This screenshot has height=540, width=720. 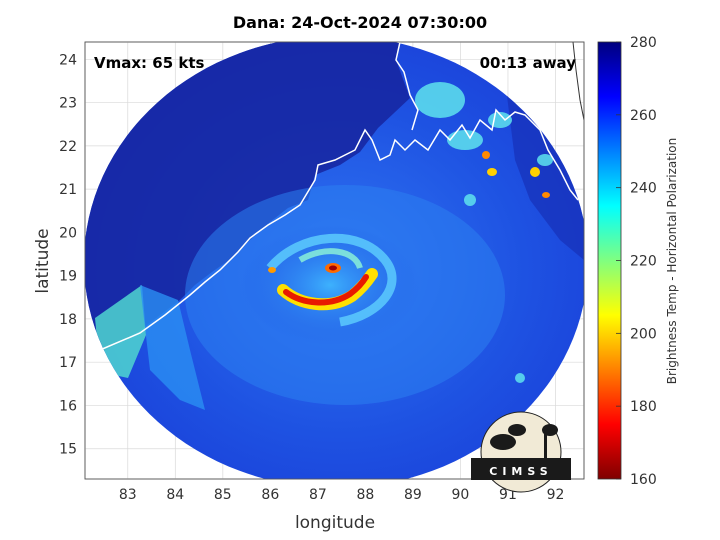 What do you see at coordinates (516, 174) in the screenshot?
I see `northeast-hot-cells` at bounding box center [516, 174].